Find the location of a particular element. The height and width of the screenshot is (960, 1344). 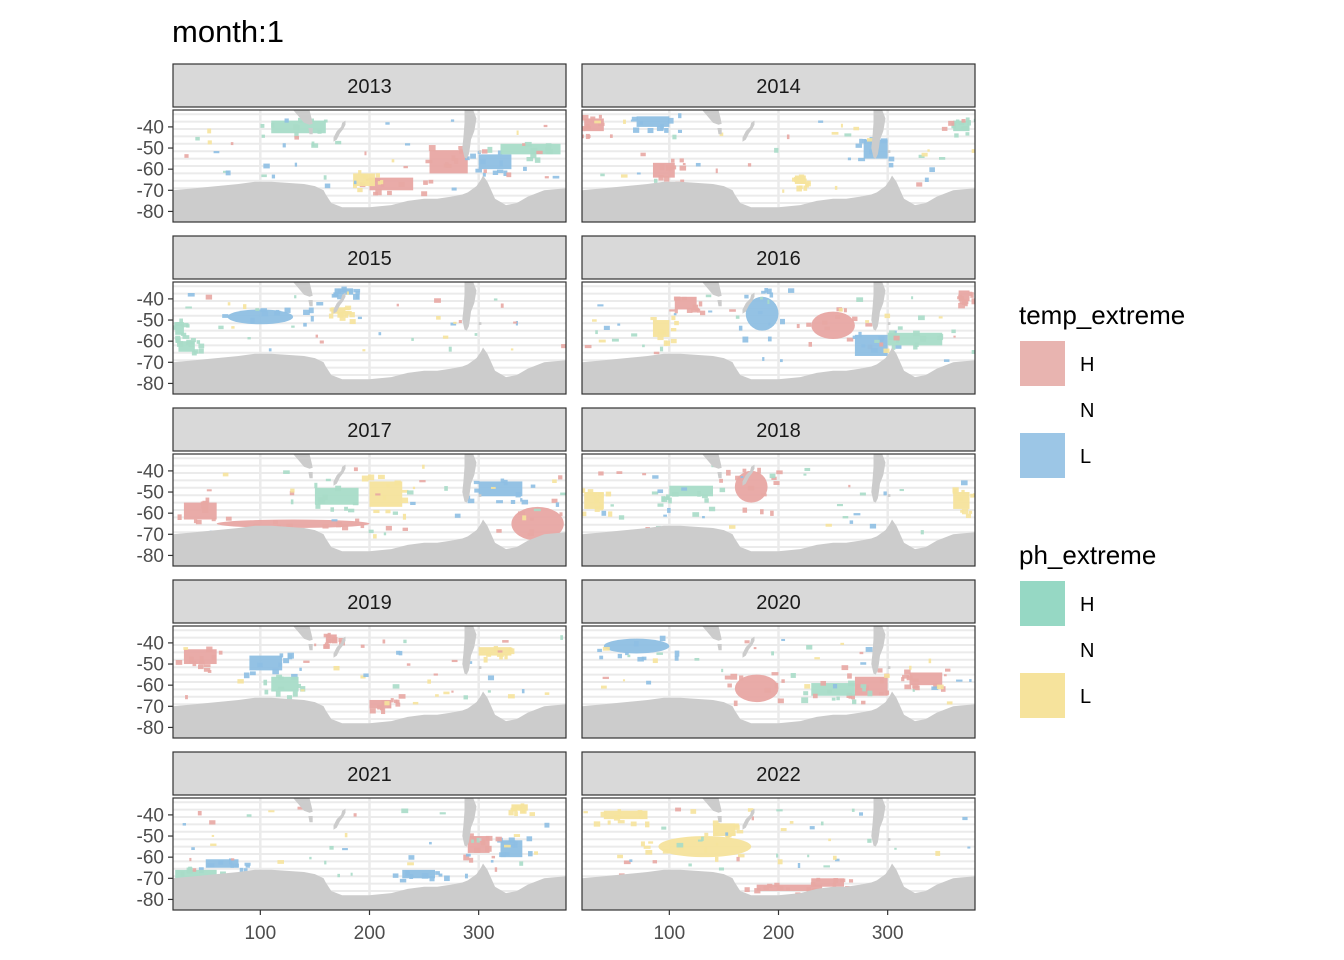

south-america-land is located at coordinates (469, 306).